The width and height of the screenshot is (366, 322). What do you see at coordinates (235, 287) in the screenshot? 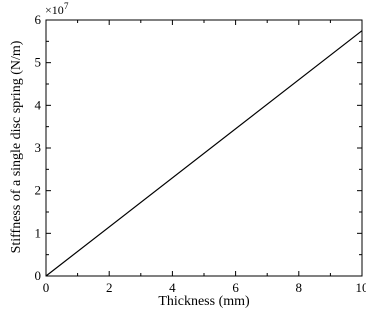
I see `x-tick-label: 6` at bounding box center [235, 287].